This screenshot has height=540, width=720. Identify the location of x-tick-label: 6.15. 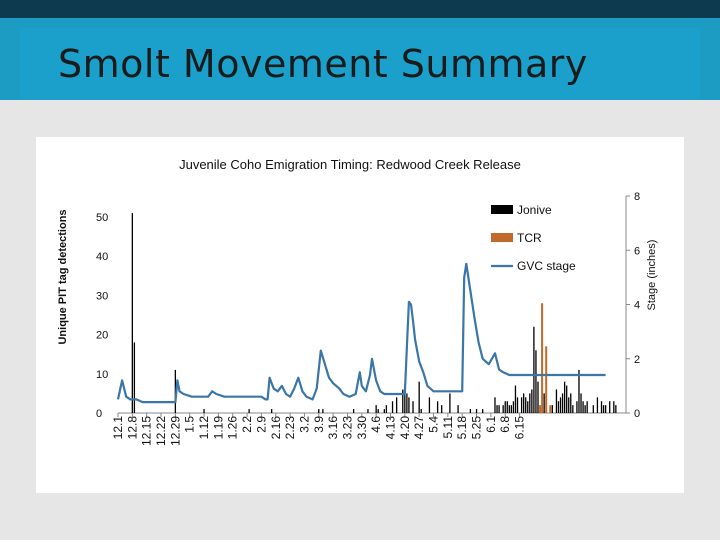
(520, 428).